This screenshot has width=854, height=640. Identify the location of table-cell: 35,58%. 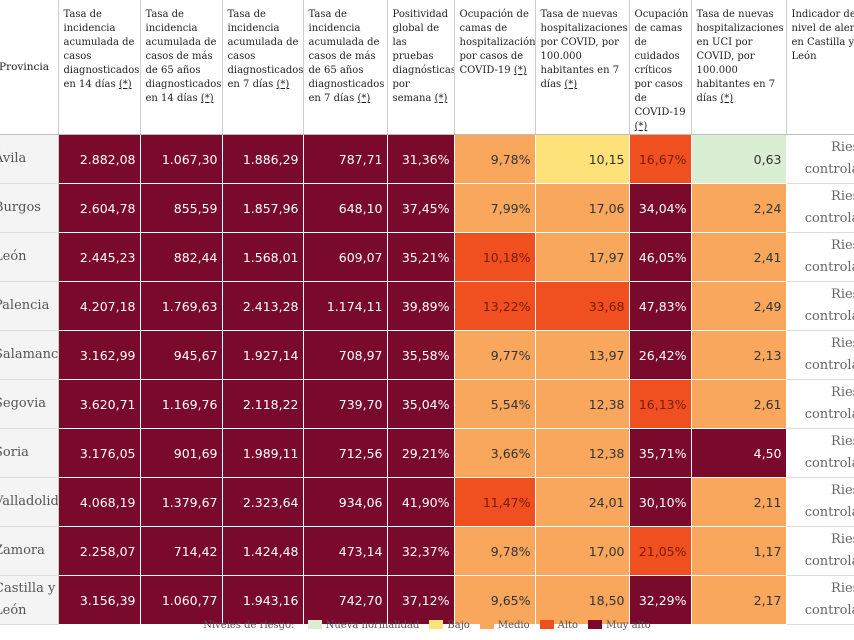
(421, 355).